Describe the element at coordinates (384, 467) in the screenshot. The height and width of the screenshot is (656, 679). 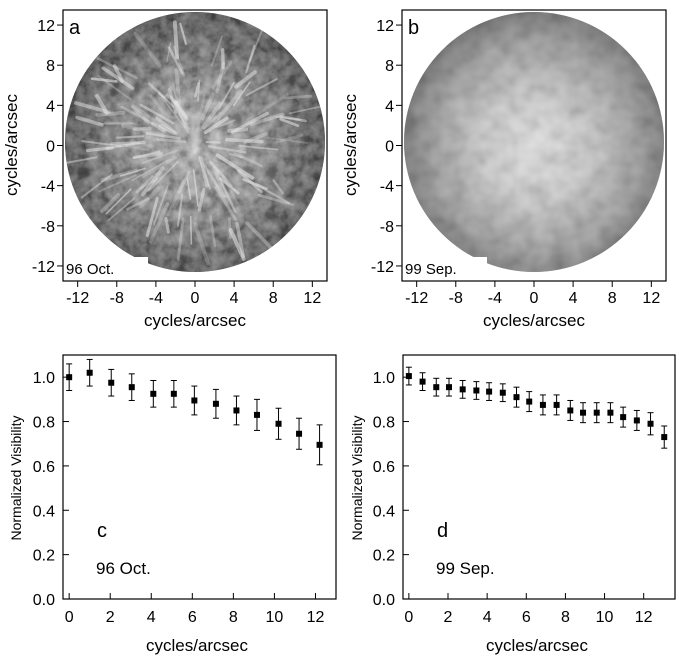
I see `y-tick-label: 0.6` at that location.